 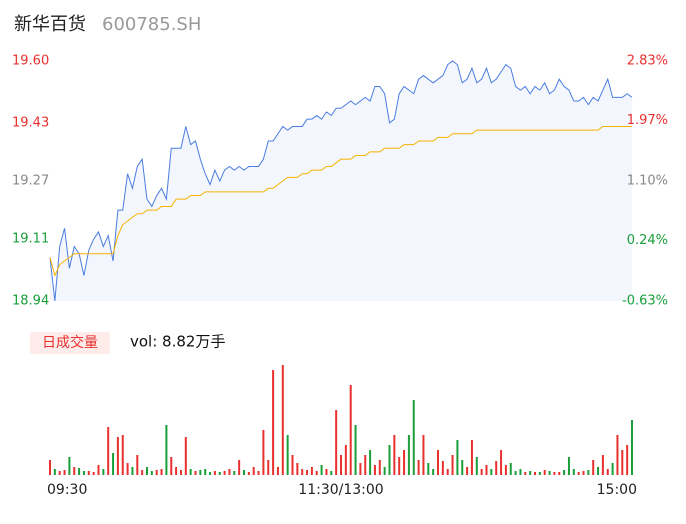 I want to click on stock-code: 600785.SH, so click(x=151, y=24).